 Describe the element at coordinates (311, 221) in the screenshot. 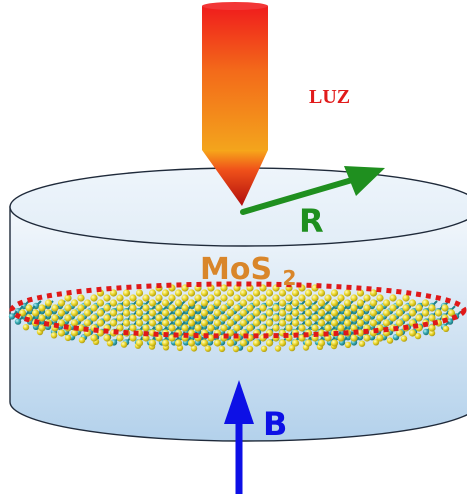

I see `radius-label: R` at that location.